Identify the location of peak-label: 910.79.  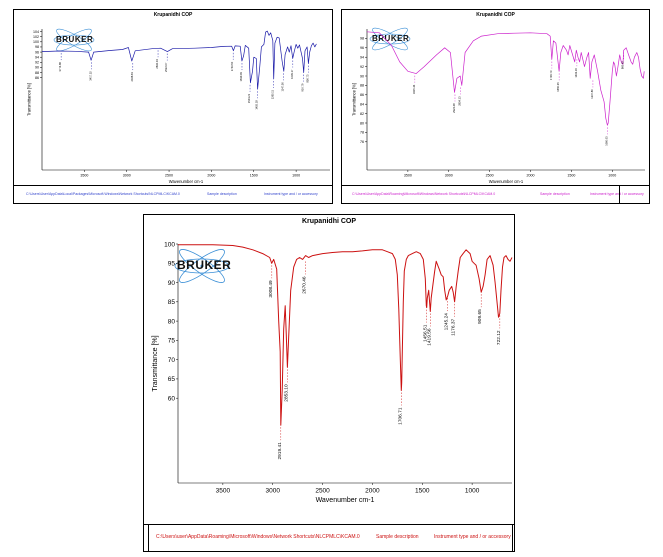
(303, 87).